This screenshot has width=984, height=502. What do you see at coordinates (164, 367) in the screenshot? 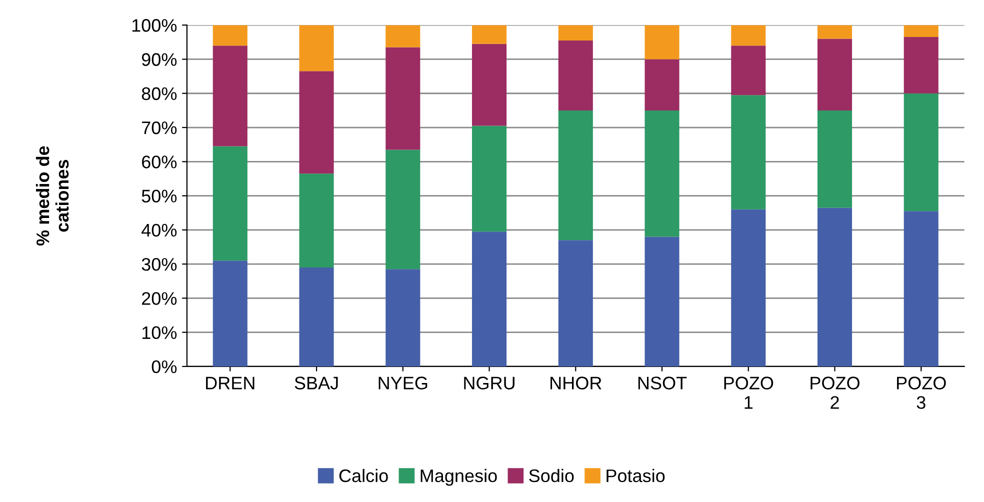
I see `y-tick-label: 0%` at bounding box center [164, 367].